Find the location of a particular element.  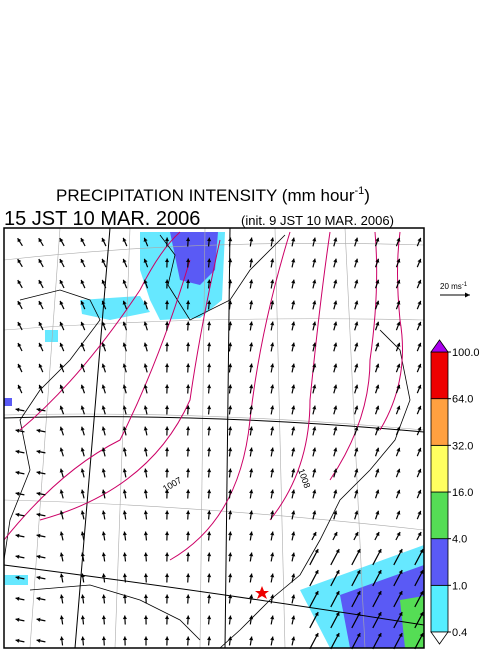

colorbar: 0.4 1.0 4.0 16.0 32.0 64.0 100.0 is located at coordinates (455, 492).